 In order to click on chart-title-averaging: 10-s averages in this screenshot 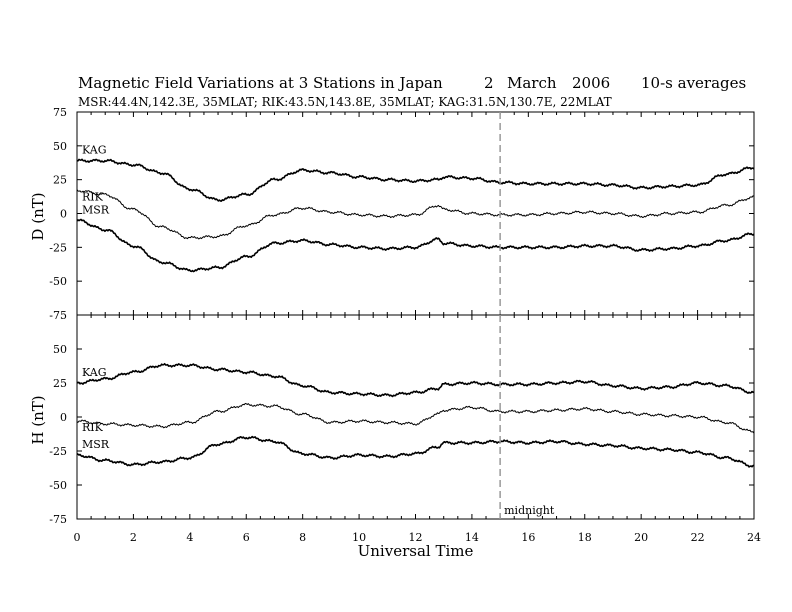, I will do `click(693, 83)`.